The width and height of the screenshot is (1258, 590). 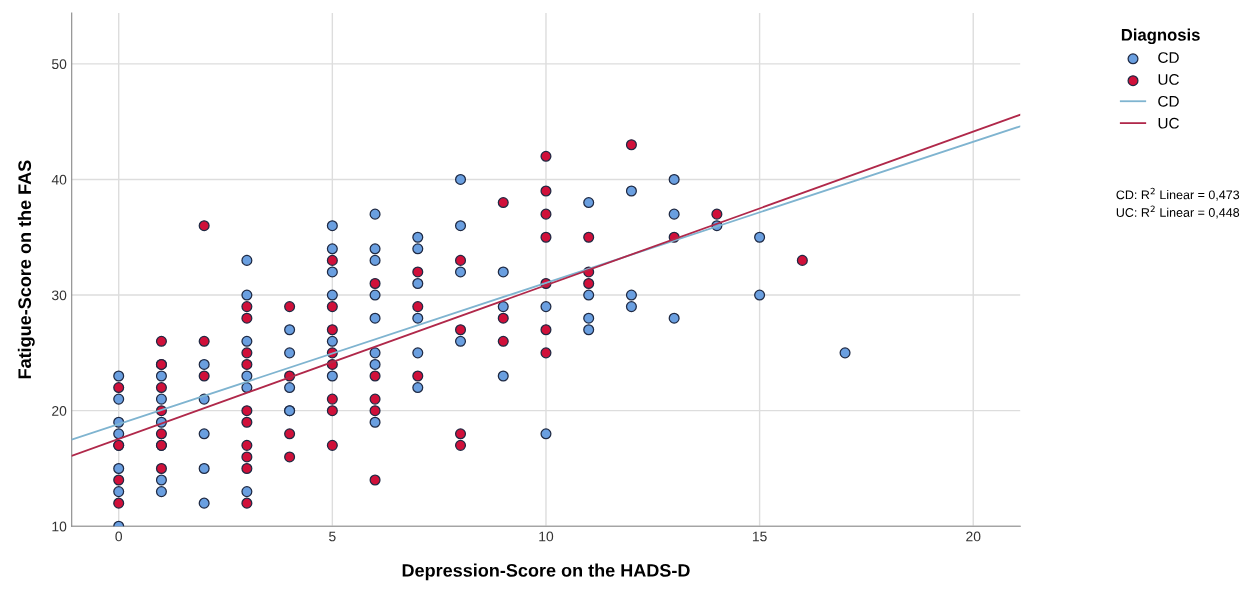 What do you see at coordinates (59, 526) in the screenshot?
I see `y-tick-label: 10` at bounding box center [59, 526].